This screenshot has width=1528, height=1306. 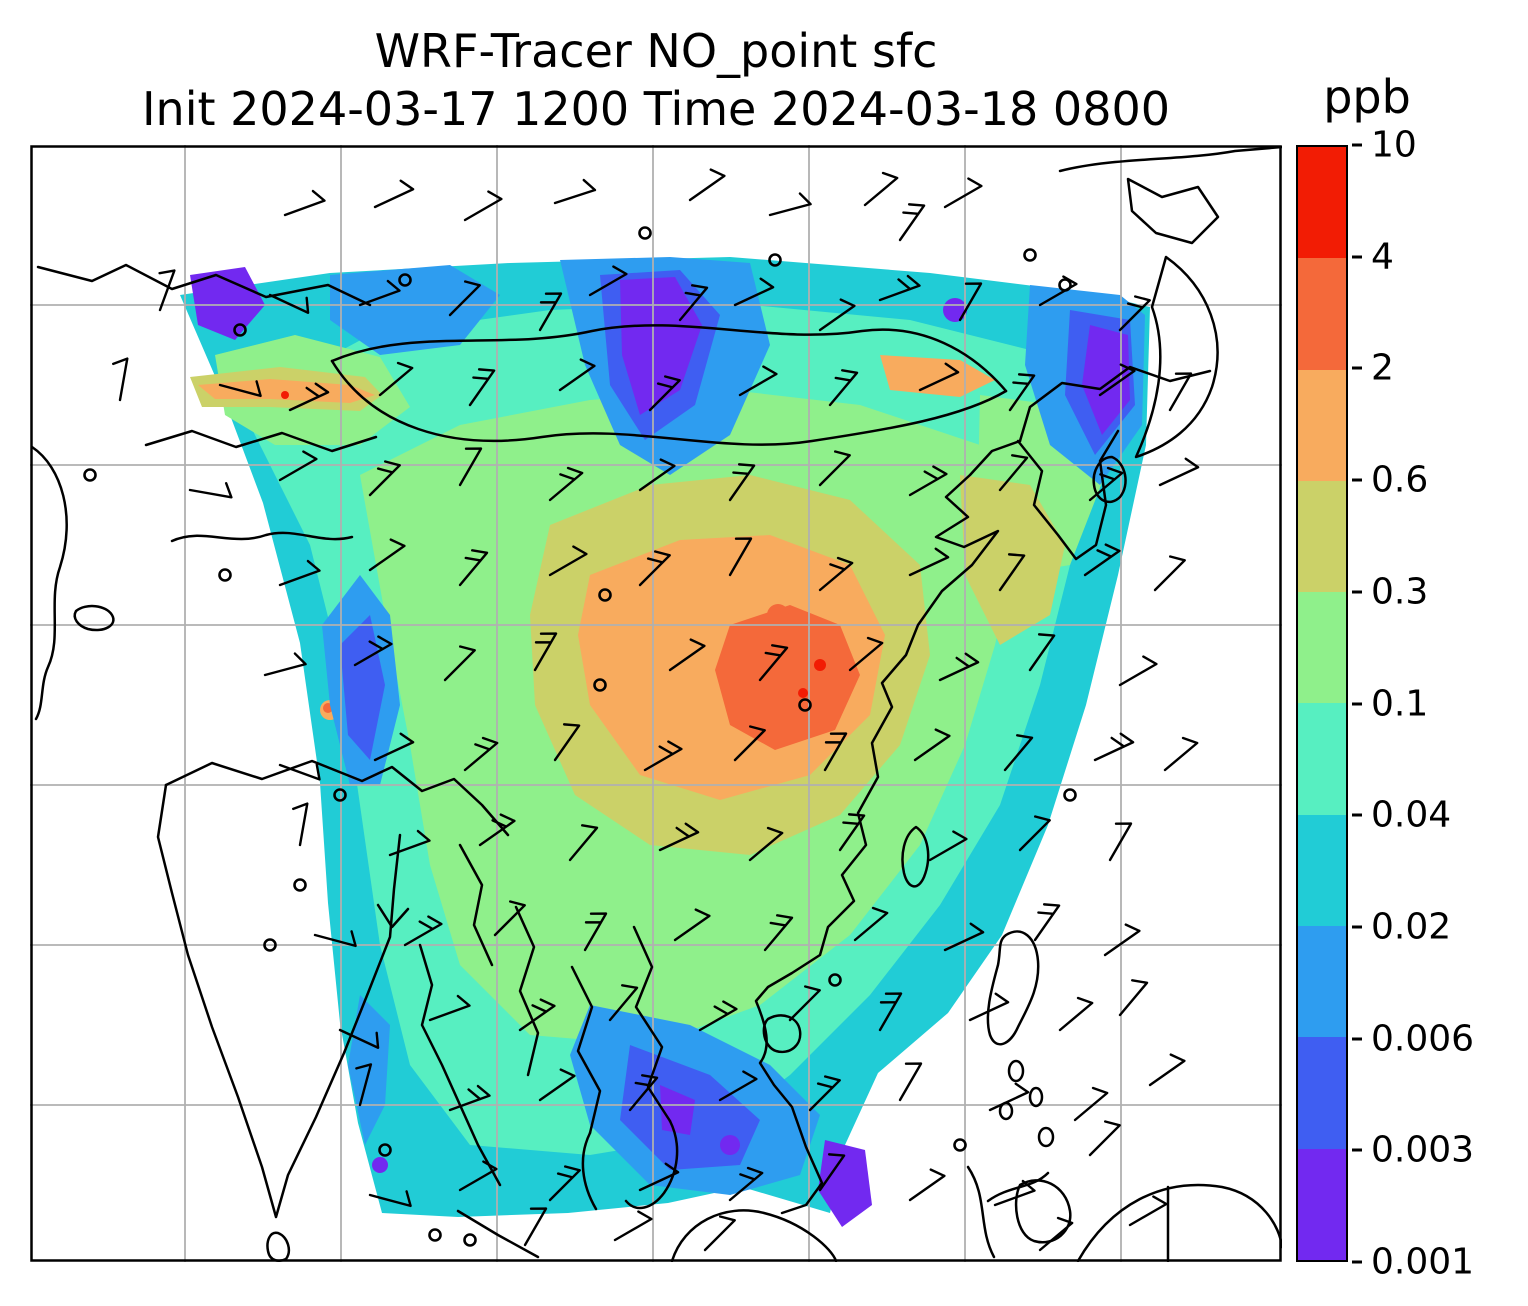 I want to click on border-himalaya, so click(x=337, y=798).